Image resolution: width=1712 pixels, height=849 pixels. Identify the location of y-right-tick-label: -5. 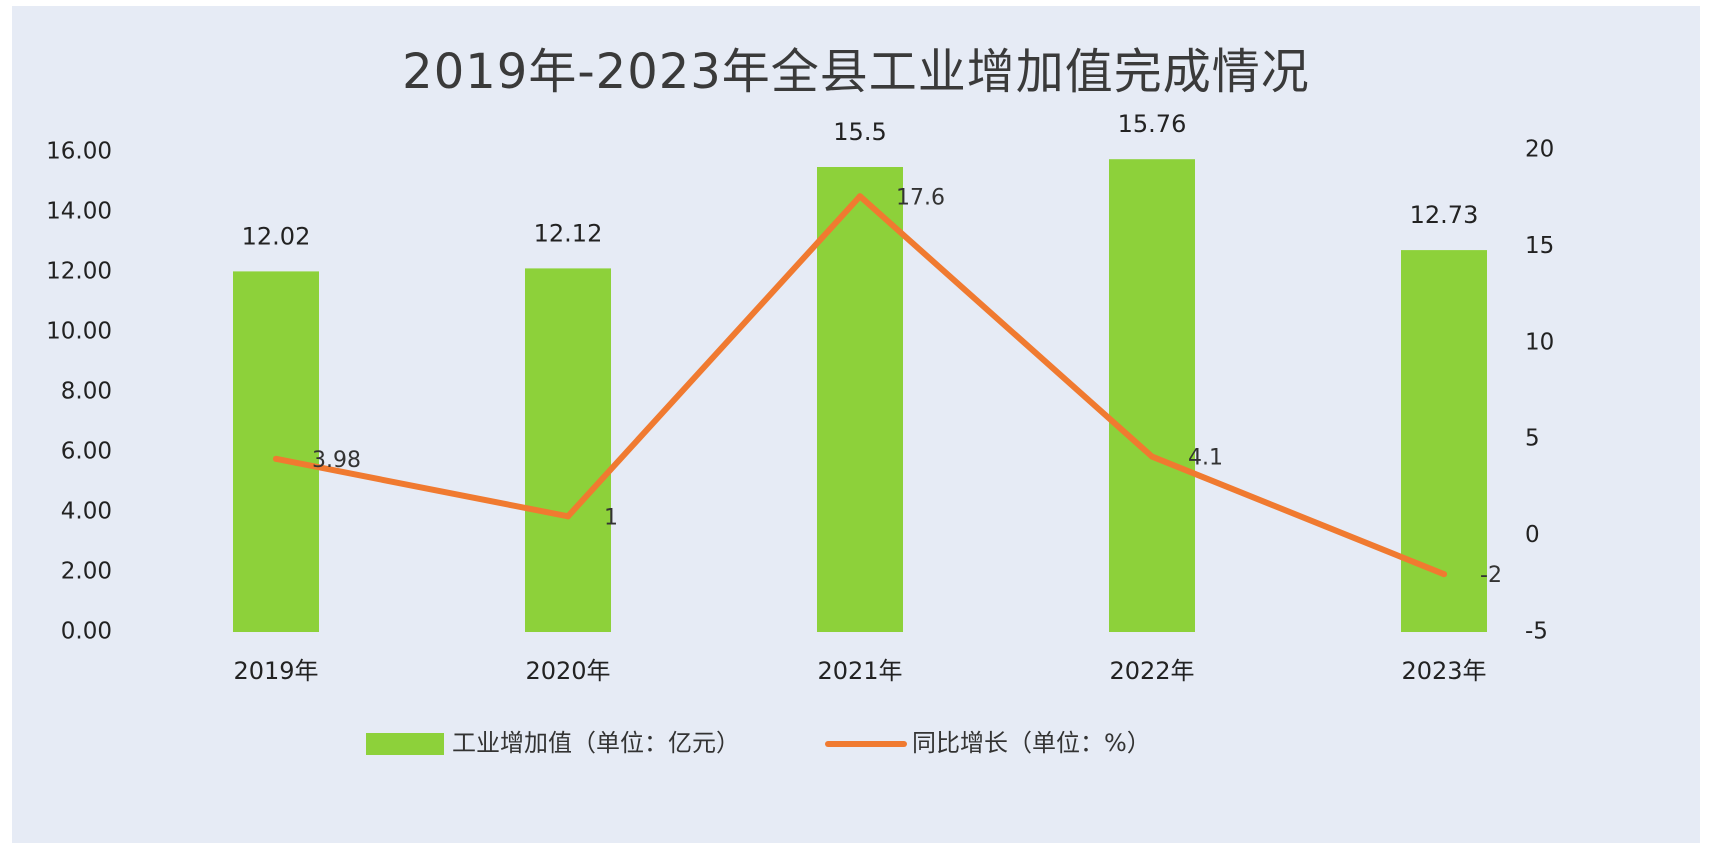
(1536, 632).